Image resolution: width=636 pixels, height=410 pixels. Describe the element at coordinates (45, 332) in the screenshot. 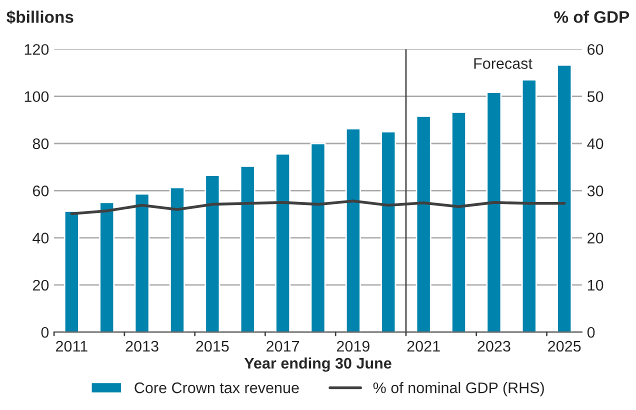

I see `y-tick-label: 0` at that location.